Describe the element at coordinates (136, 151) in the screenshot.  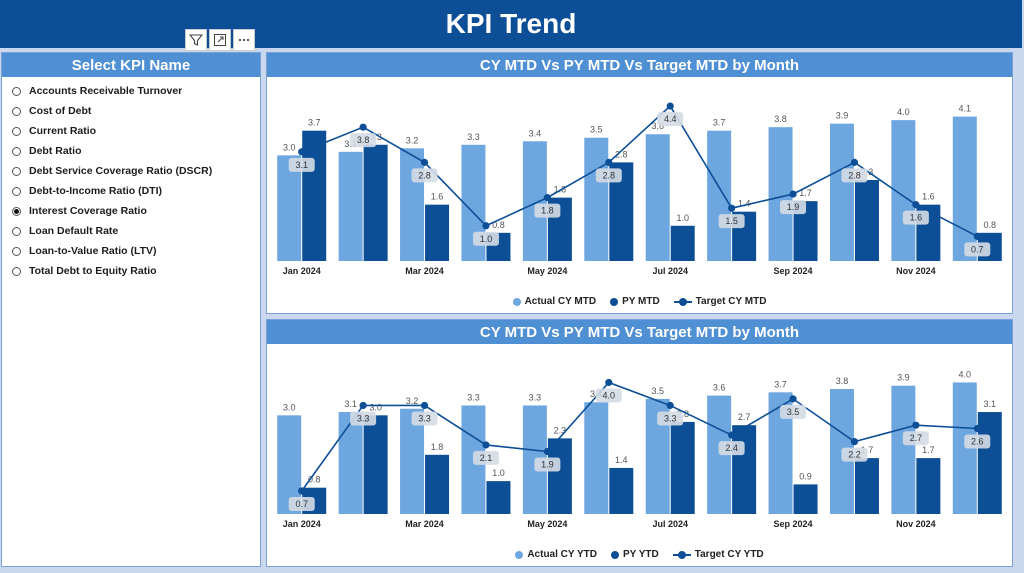
I see `slicer-item: Debt Ratio` at that location.